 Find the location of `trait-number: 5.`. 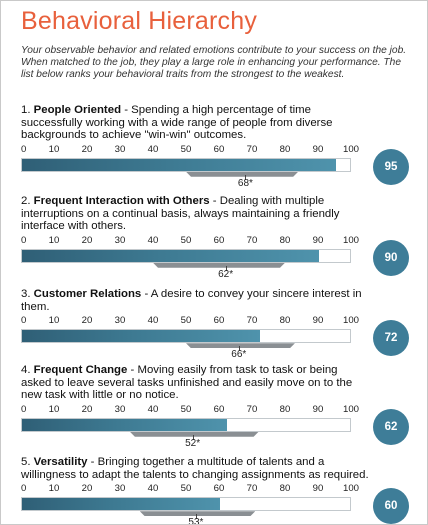

trait-number: 5. is located at coordinates (27, 462).